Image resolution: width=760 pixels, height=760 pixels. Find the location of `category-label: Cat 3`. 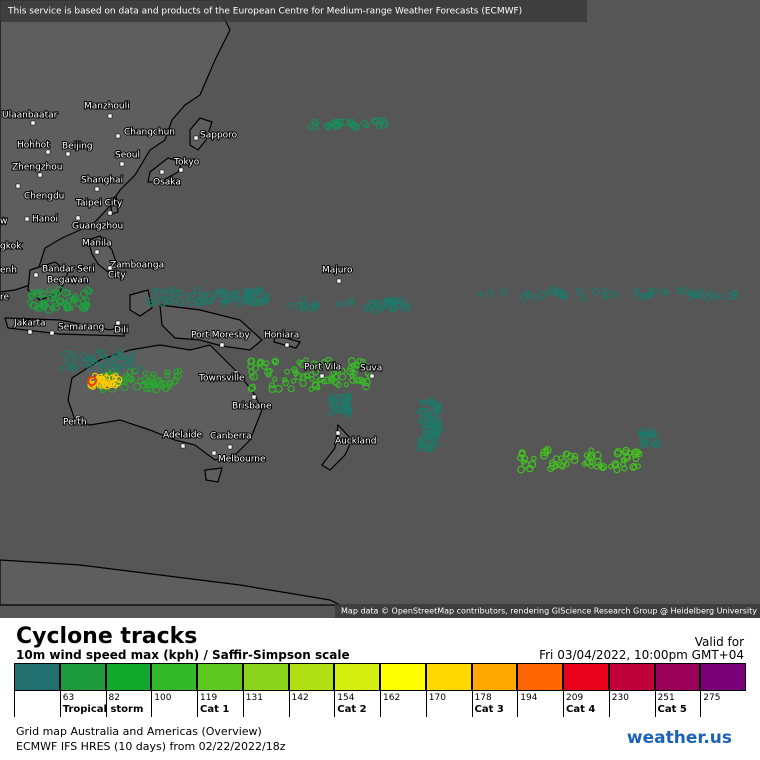

category-label: Cat 3 is located at coordinates (489, 709).